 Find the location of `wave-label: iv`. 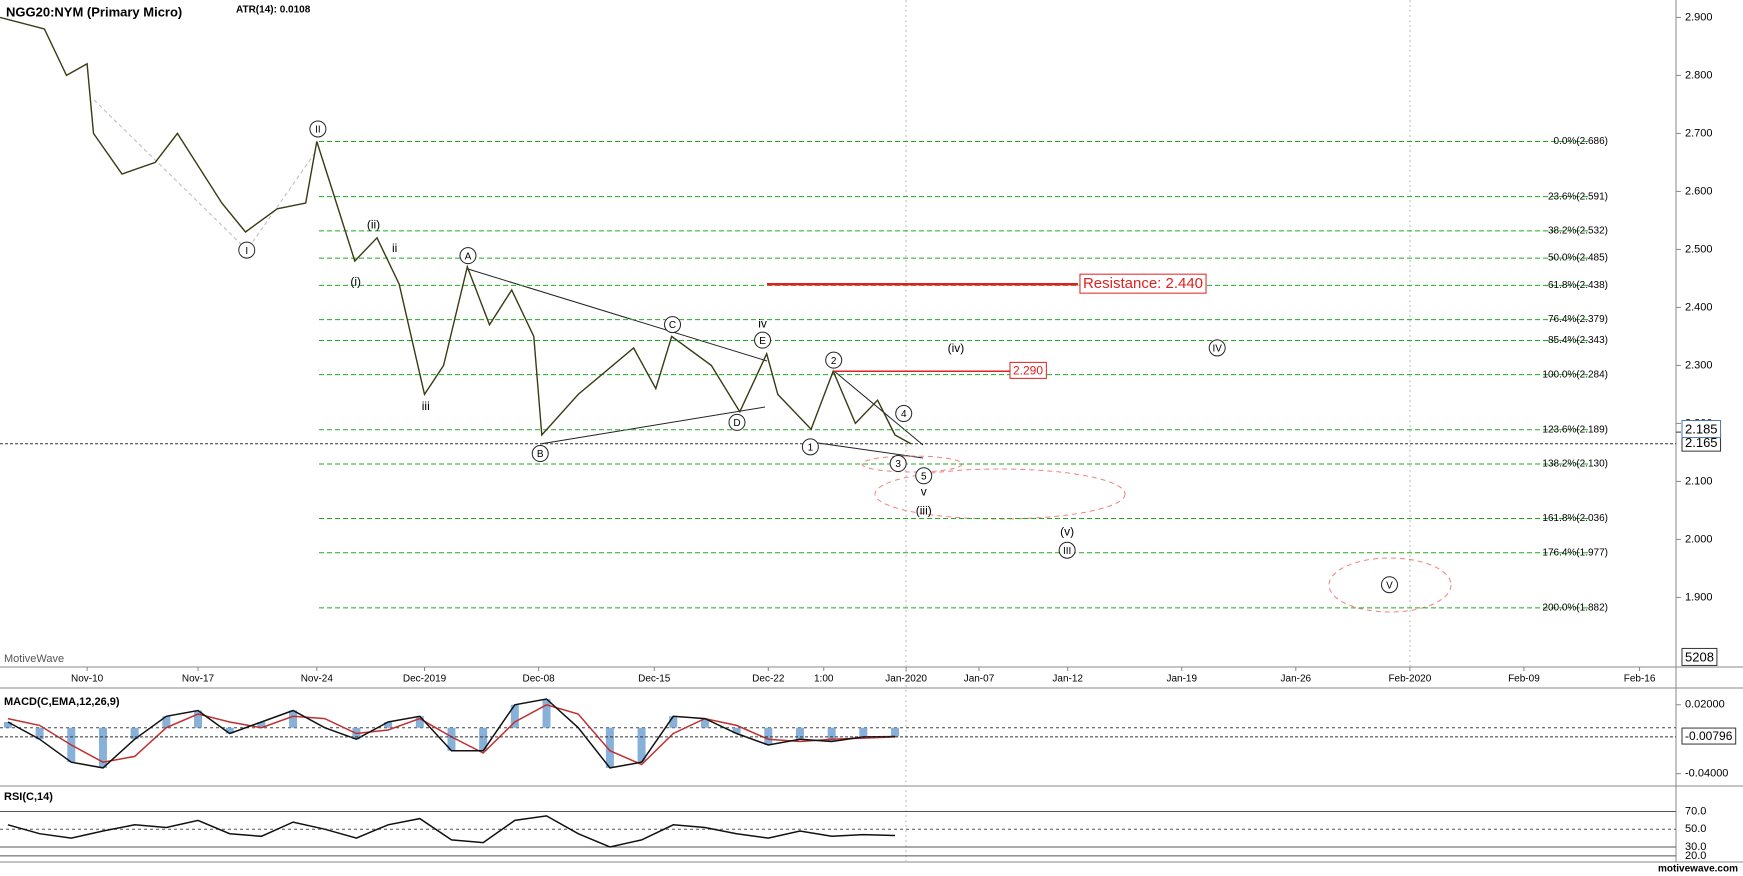

wave-label: iv is located at coordinates (762, 324).